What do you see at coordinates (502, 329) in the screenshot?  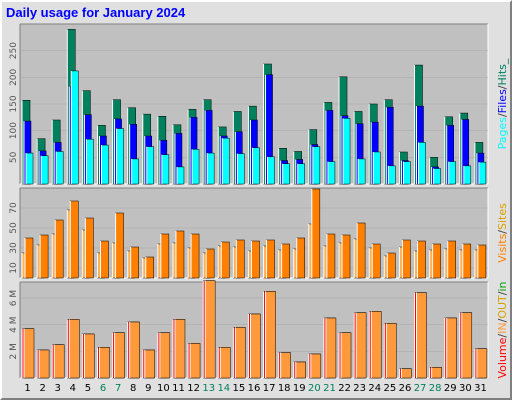 I see `volume-panel-legend: Volume/IN/OUT/in` at bounding box center [502, 329].